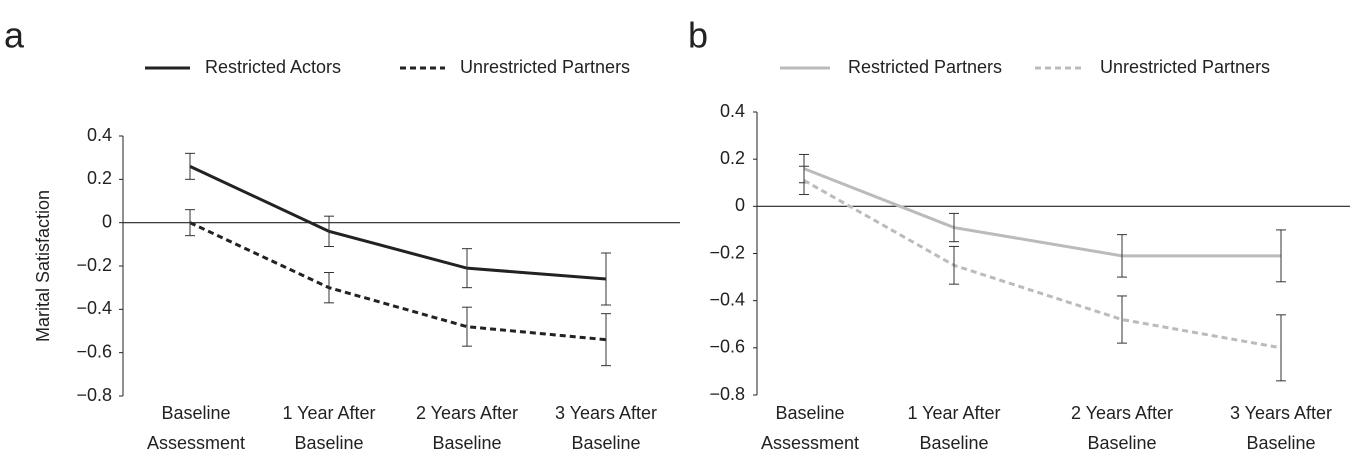 This screenshot has width=1359, height=462. Describe the element at coordinates (273, 67) in the screenshot. I see `legend-label: Restricted Actors` at that location.